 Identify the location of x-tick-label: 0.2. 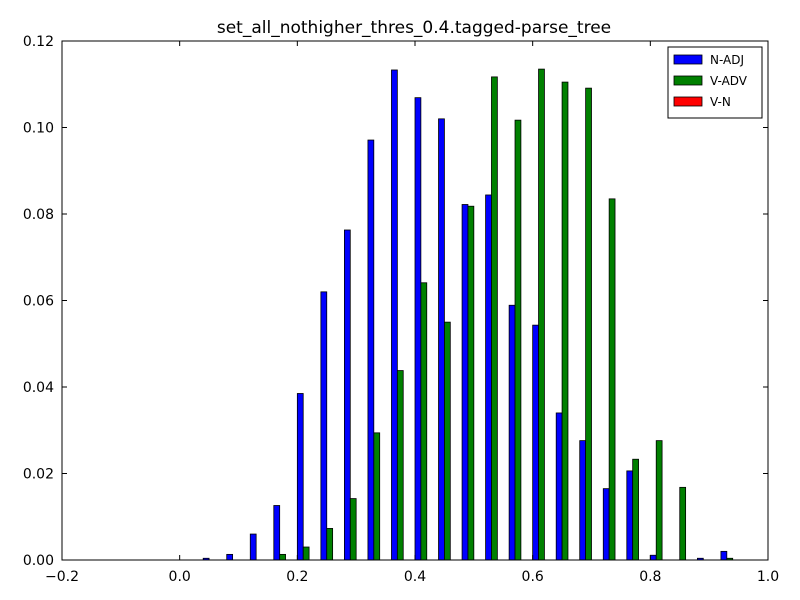
(297, 577).